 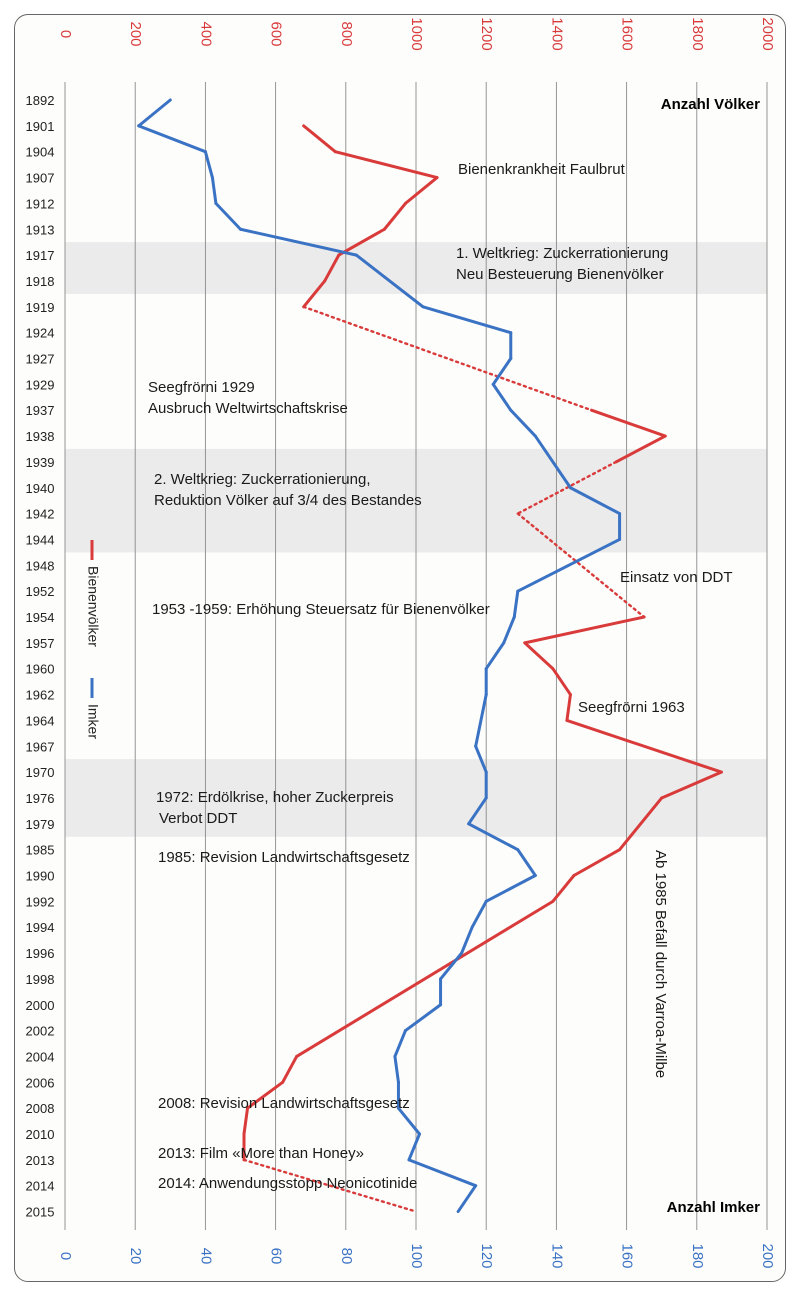 I want to click on year-label: 1948, so click(x=40, y=565).